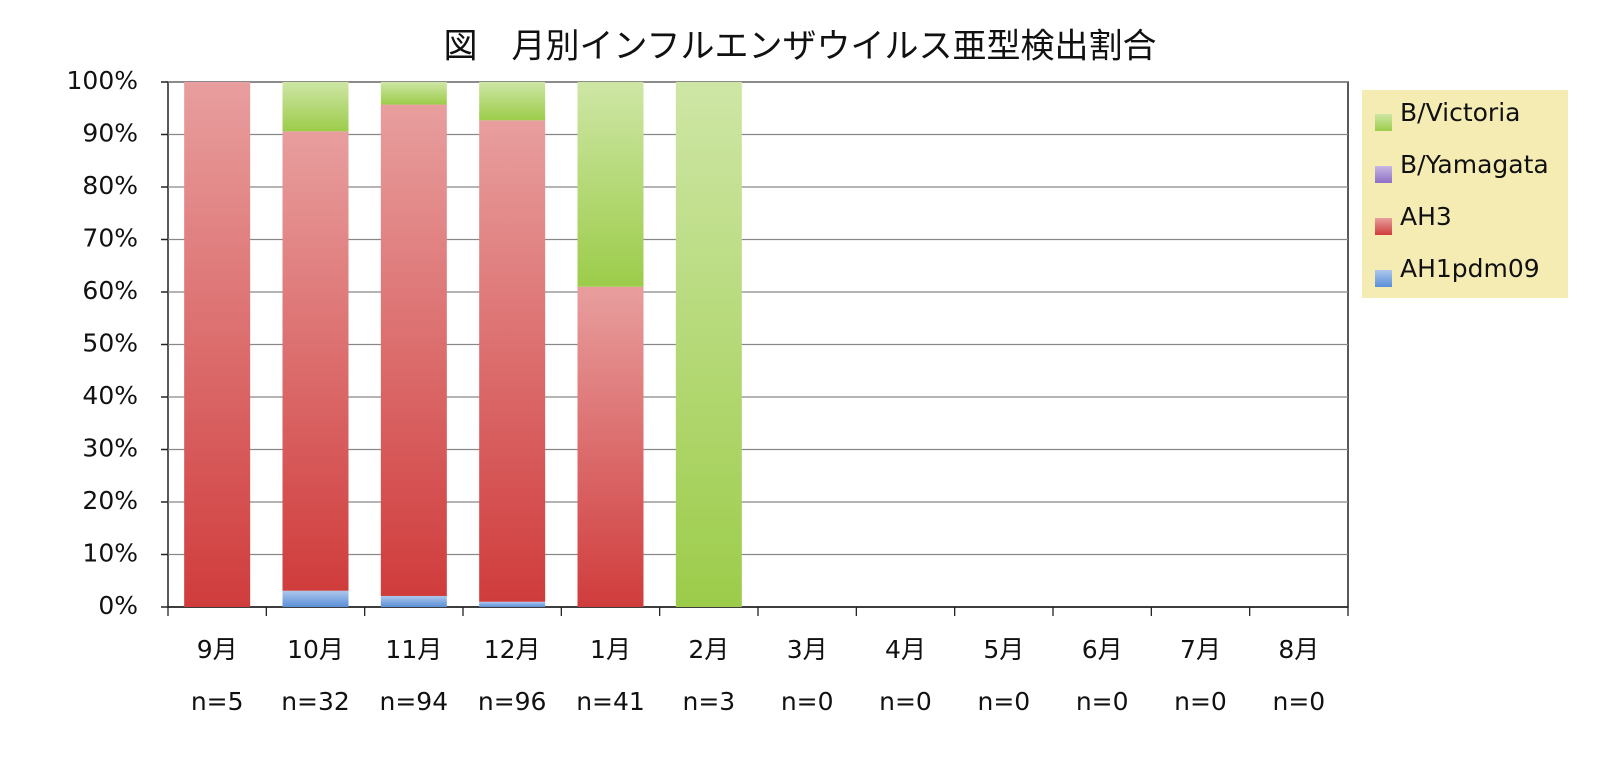 This screenshot has width=1600, height=758. Describe the element at coordinates (1003, 649) in the screenshot. I see `x-tick-label: 5月` at that location.